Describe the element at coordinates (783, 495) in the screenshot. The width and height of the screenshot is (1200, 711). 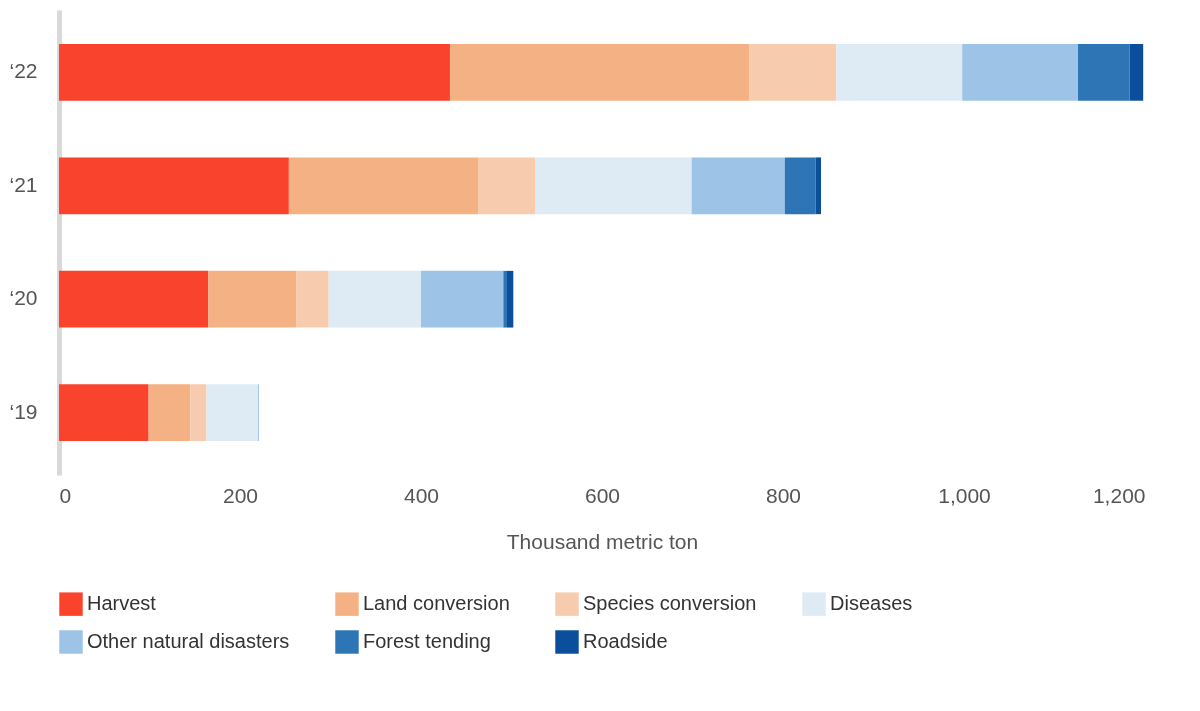
I see `x-tick-label: 800` at that location.